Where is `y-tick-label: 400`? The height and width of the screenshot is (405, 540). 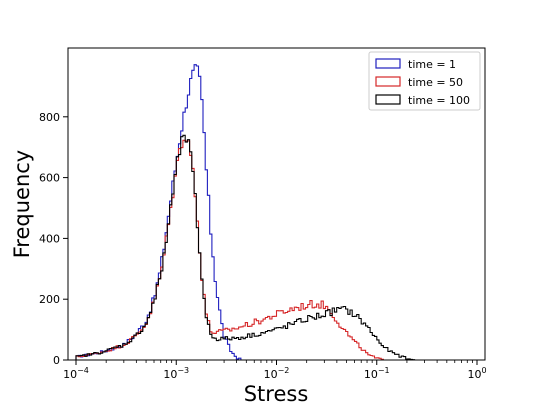 y-tick-label: 400 is located at coordinates (49, 238).